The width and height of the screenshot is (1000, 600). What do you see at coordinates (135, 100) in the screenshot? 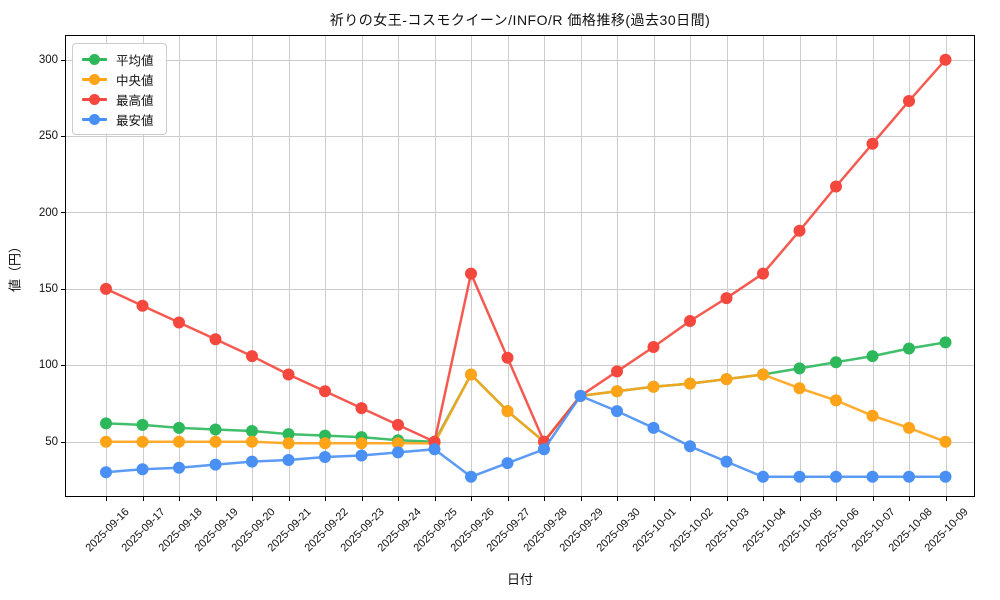
I see `legend-label-max: 最高値` at bounding box center [135, 100].